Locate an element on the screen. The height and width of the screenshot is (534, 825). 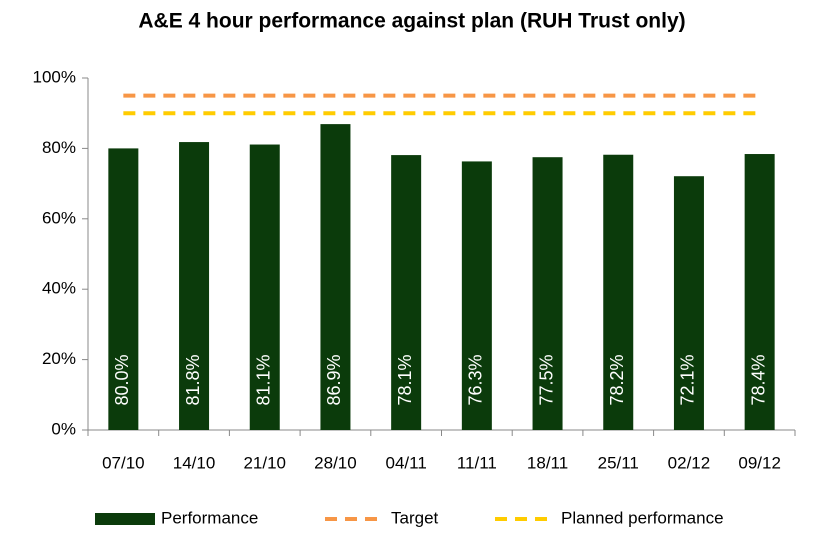
y-tick-label: 60% is located at coordinates (59, 217).